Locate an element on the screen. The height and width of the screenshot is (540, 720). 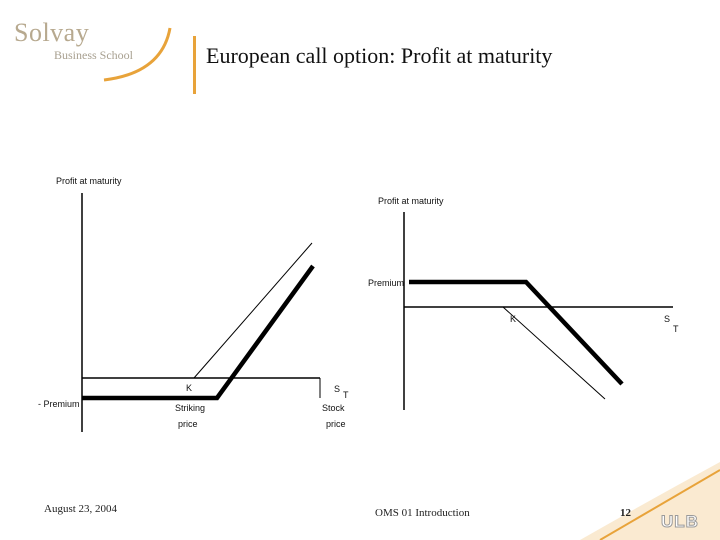
left-stock-caption-1: Stock is located at coordinates (333, 408).